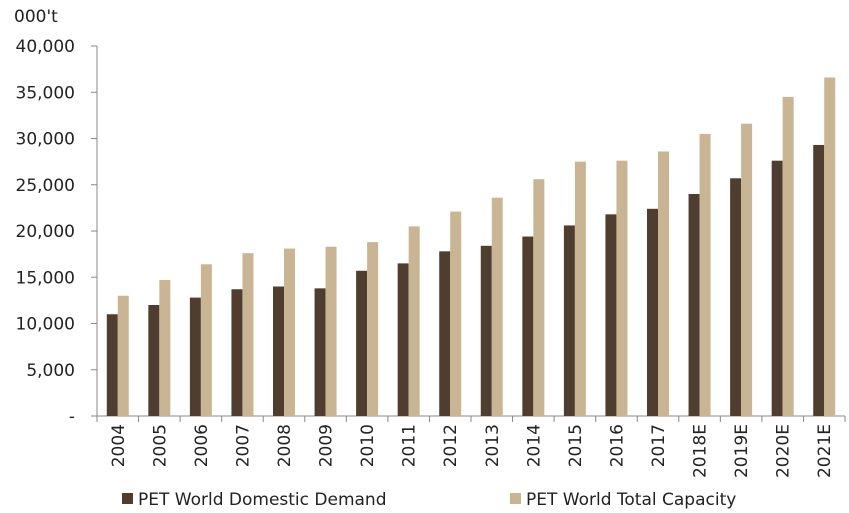 The height and width of the screenshot is (513, 849). I want to click on x-tick-label: 2019E, so click(742, 451).